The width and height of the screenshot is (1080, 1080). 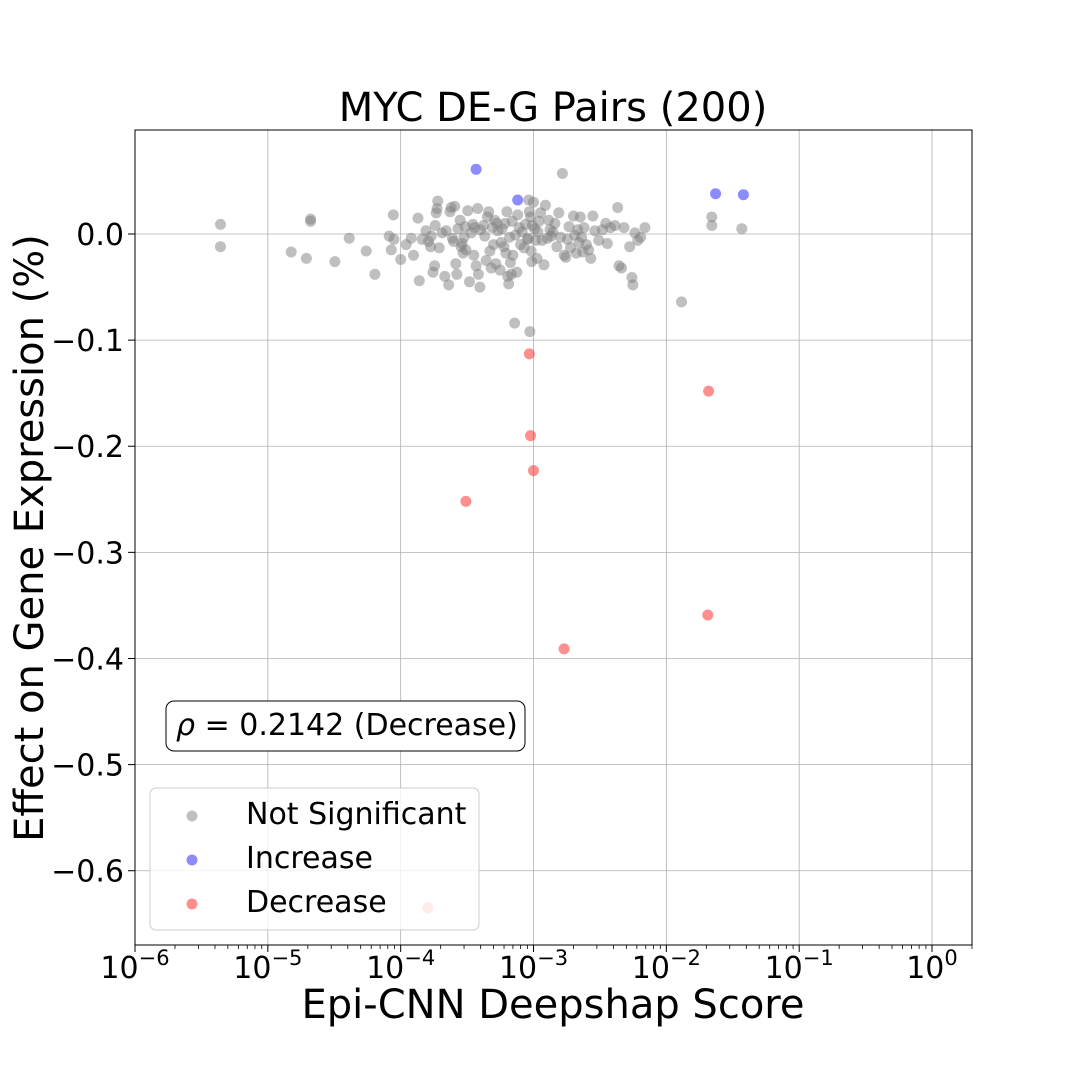 I want to click on correlation-annotation: ρ = 0.2142 (Decrease), so click(x=345, y=726).